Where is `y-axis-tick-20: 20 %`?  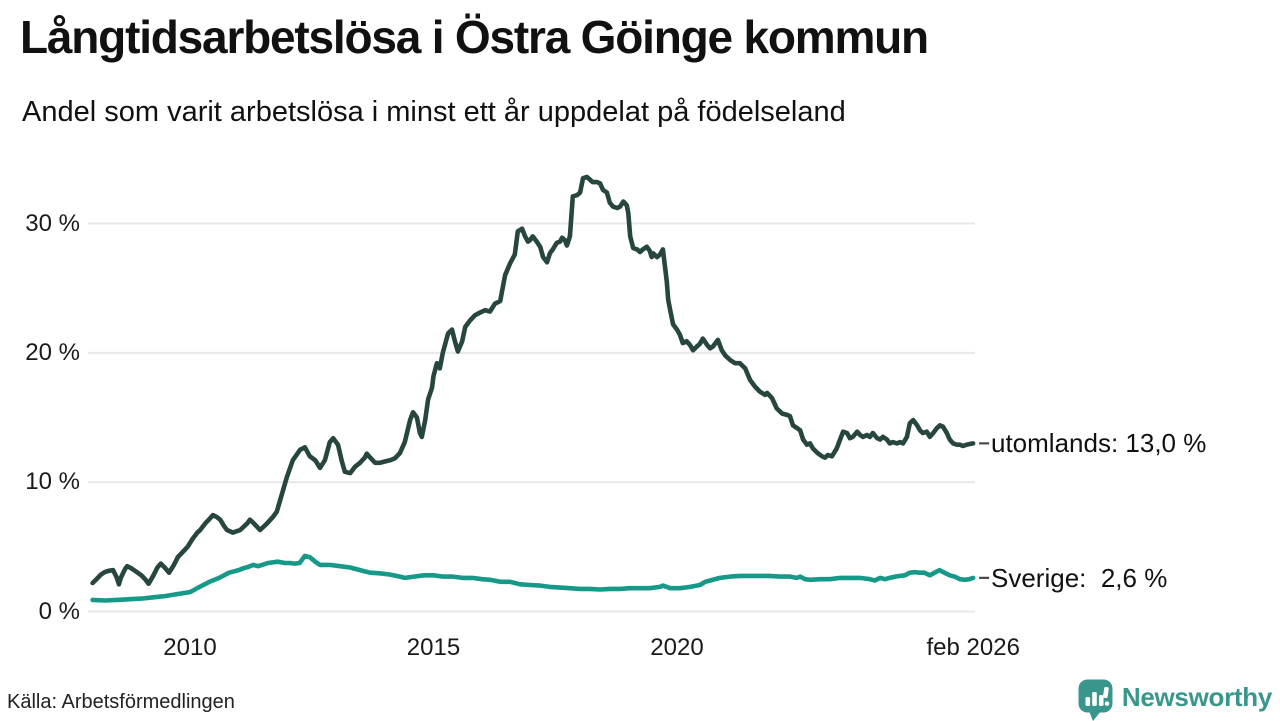 y-axis-tick-20: 20 % is located at coordinates (52, 352).